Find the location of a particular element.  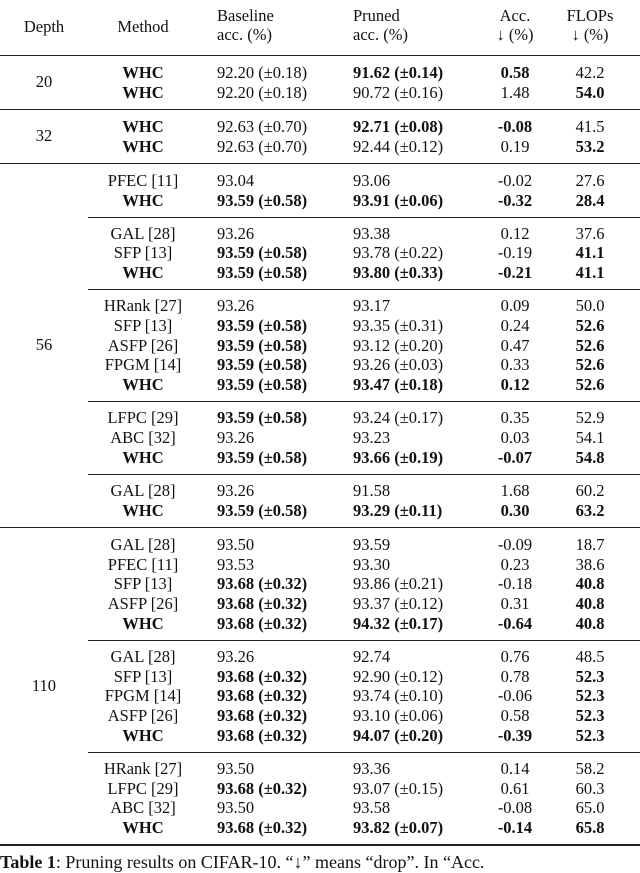

table-cell: 93.50 is located at coordinates (236, 544).